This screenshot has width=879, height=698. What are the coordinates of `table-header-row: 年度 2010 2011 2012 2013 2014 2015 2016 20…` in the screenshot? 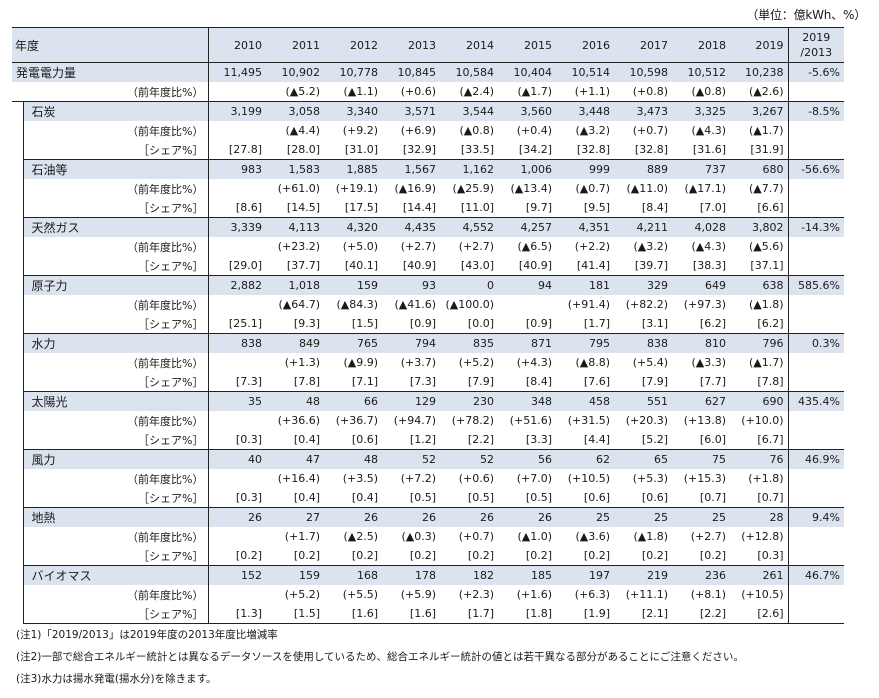 It's located at (428, 45).